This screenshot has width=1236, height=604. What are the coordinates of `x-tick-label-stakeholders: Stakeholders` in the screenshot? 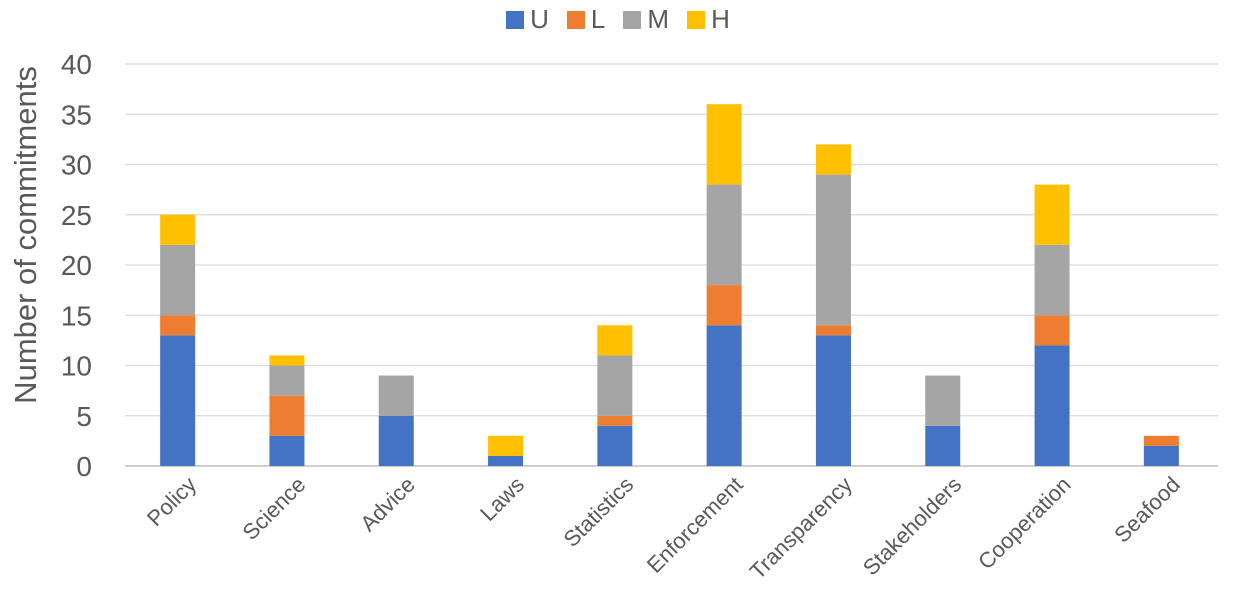 It's located at (912, 526).